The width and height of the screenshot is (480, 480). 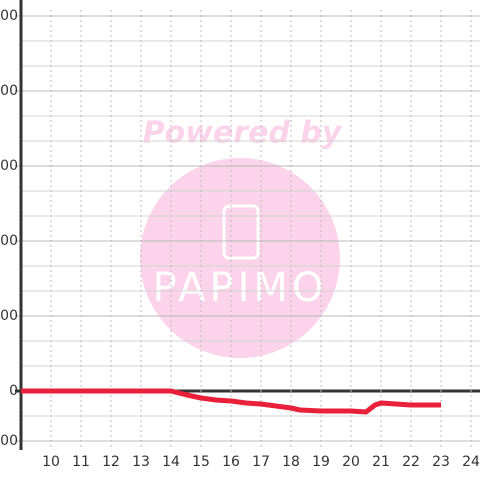 I want to click on x-tick-label: 24, so click(x=471, y=462).